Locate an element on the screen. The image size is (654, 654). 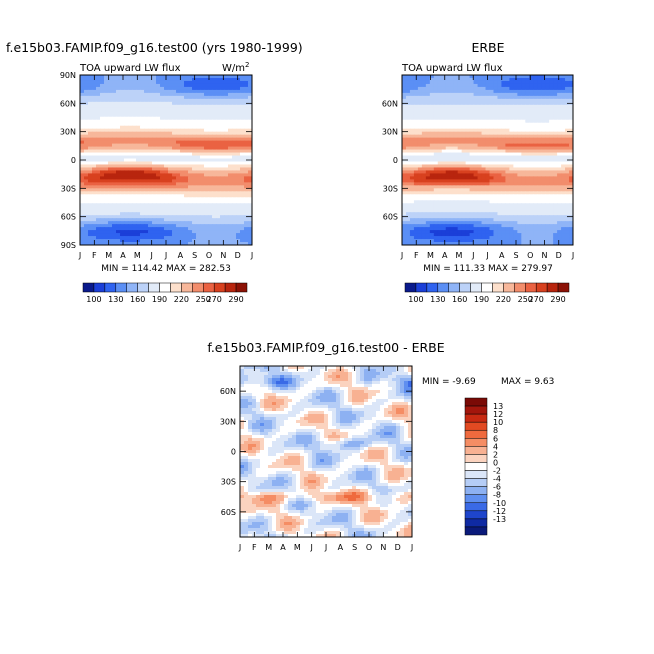
colorbar-label: 160 is located at coordinates (137, 299).